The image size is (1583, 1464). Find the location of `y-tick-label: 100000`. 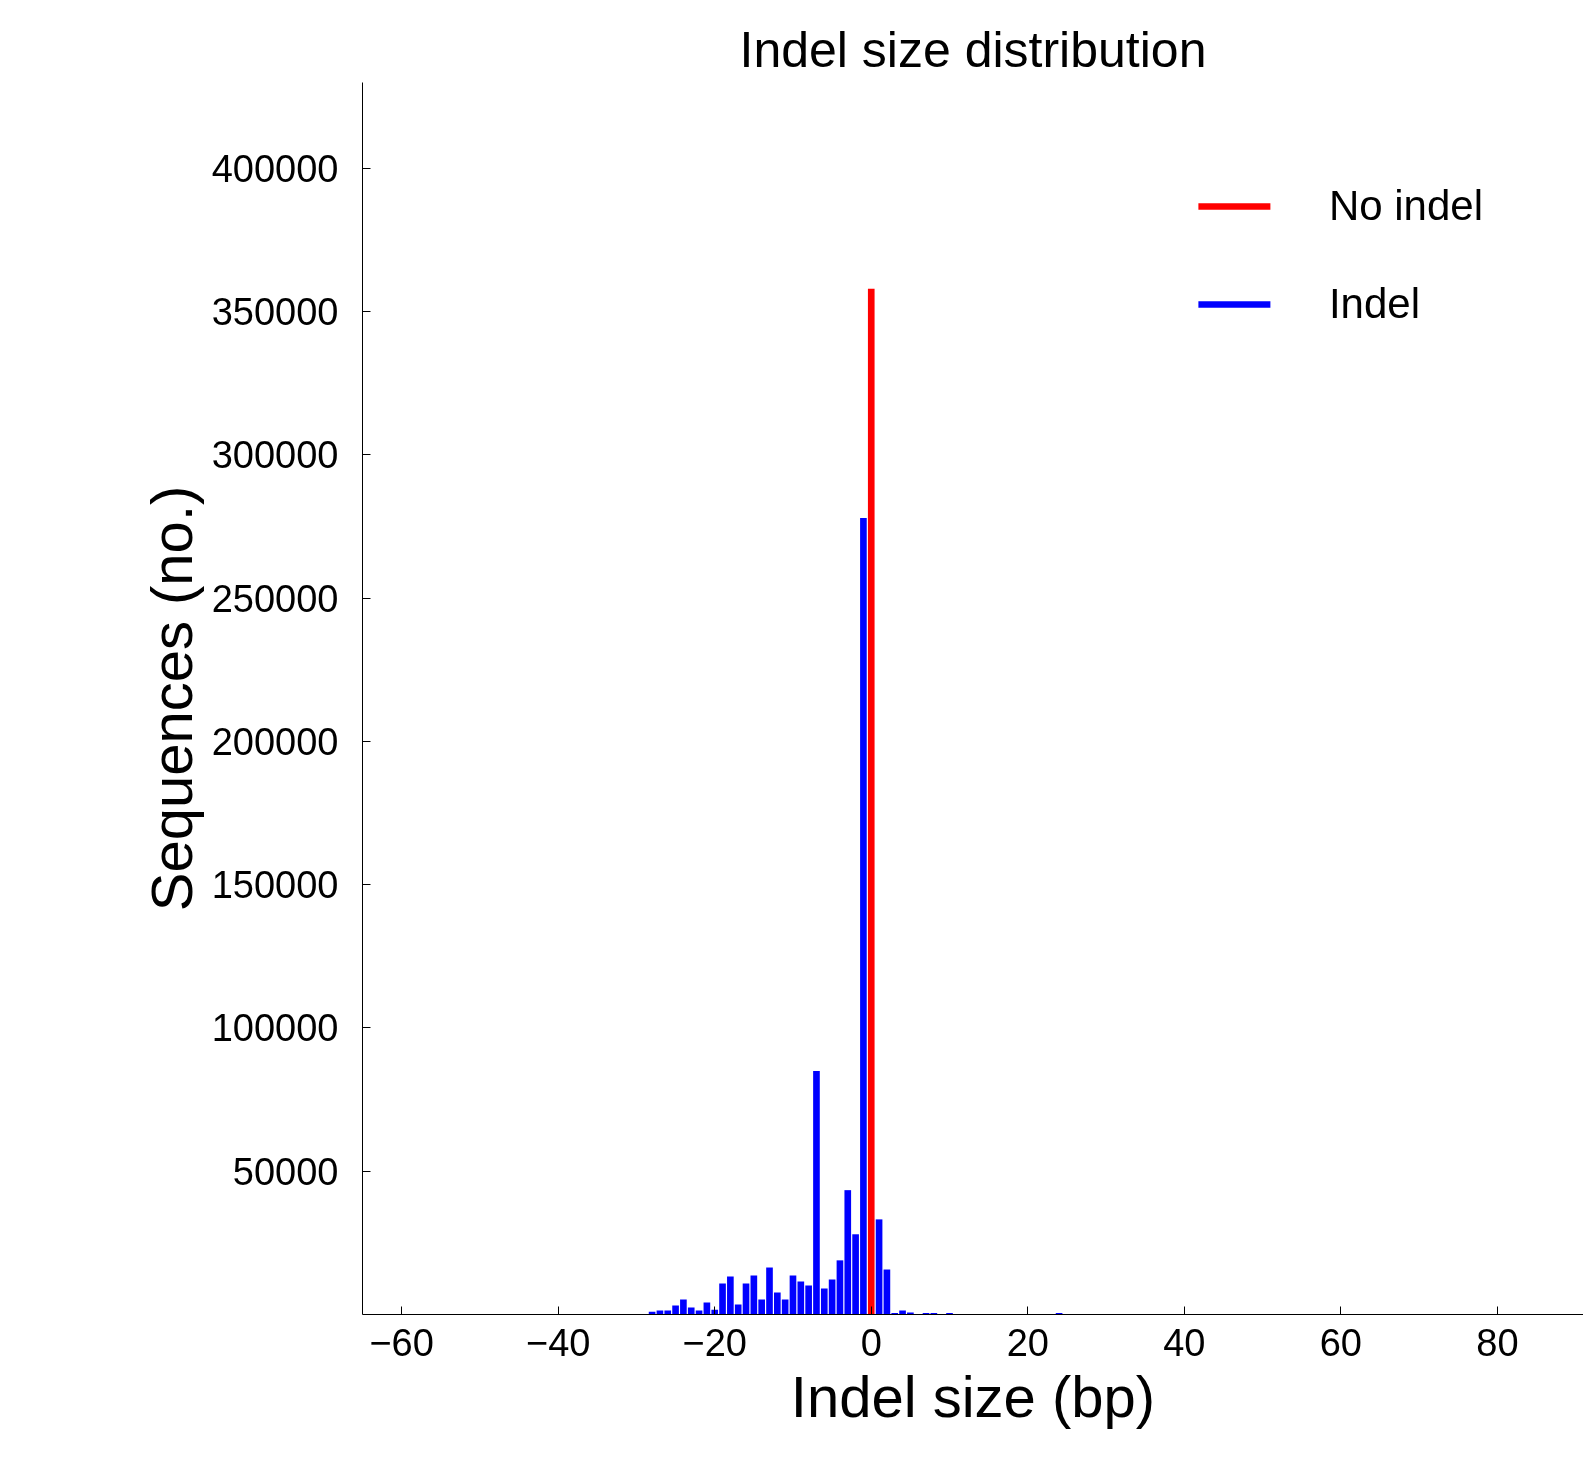

y-tick-label: 100000 is located at coordinates (275, 1028).